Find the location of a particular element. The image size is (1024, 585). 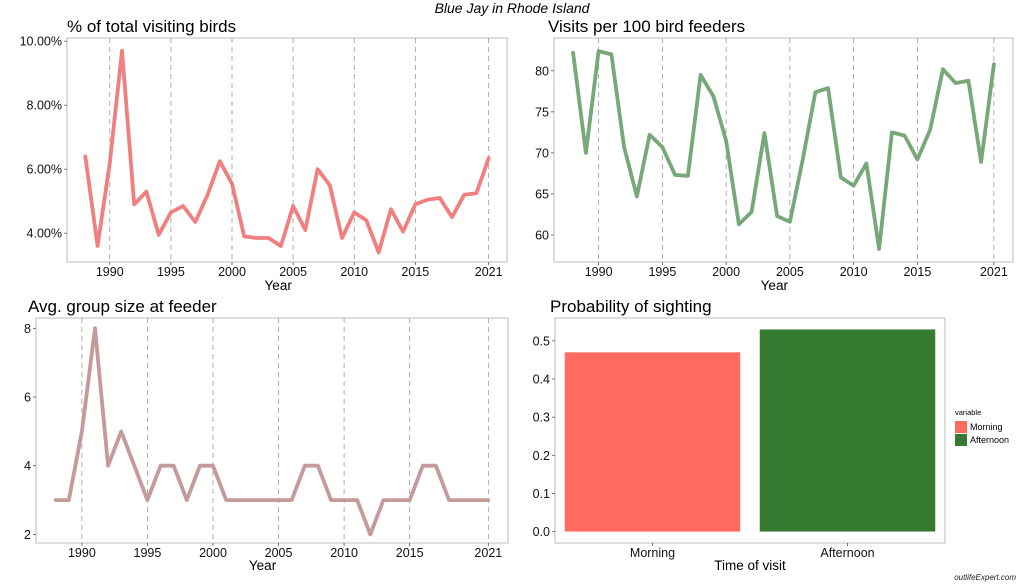

y-tick-label: 4.00% is located at coordinates (44, 234).